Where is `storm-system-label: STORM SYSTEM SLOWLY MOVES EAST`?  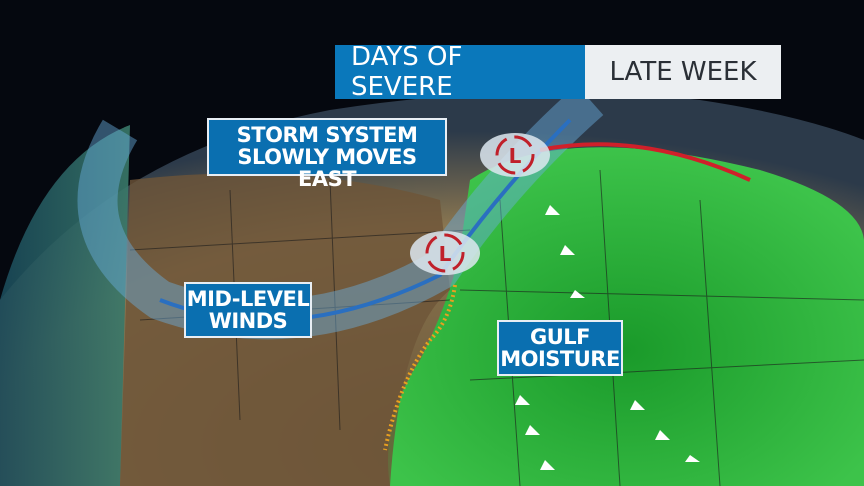 storm-system-label: STORM SYSTEM SLOWLY MOVES EAST is located at coordinates (327, 154).